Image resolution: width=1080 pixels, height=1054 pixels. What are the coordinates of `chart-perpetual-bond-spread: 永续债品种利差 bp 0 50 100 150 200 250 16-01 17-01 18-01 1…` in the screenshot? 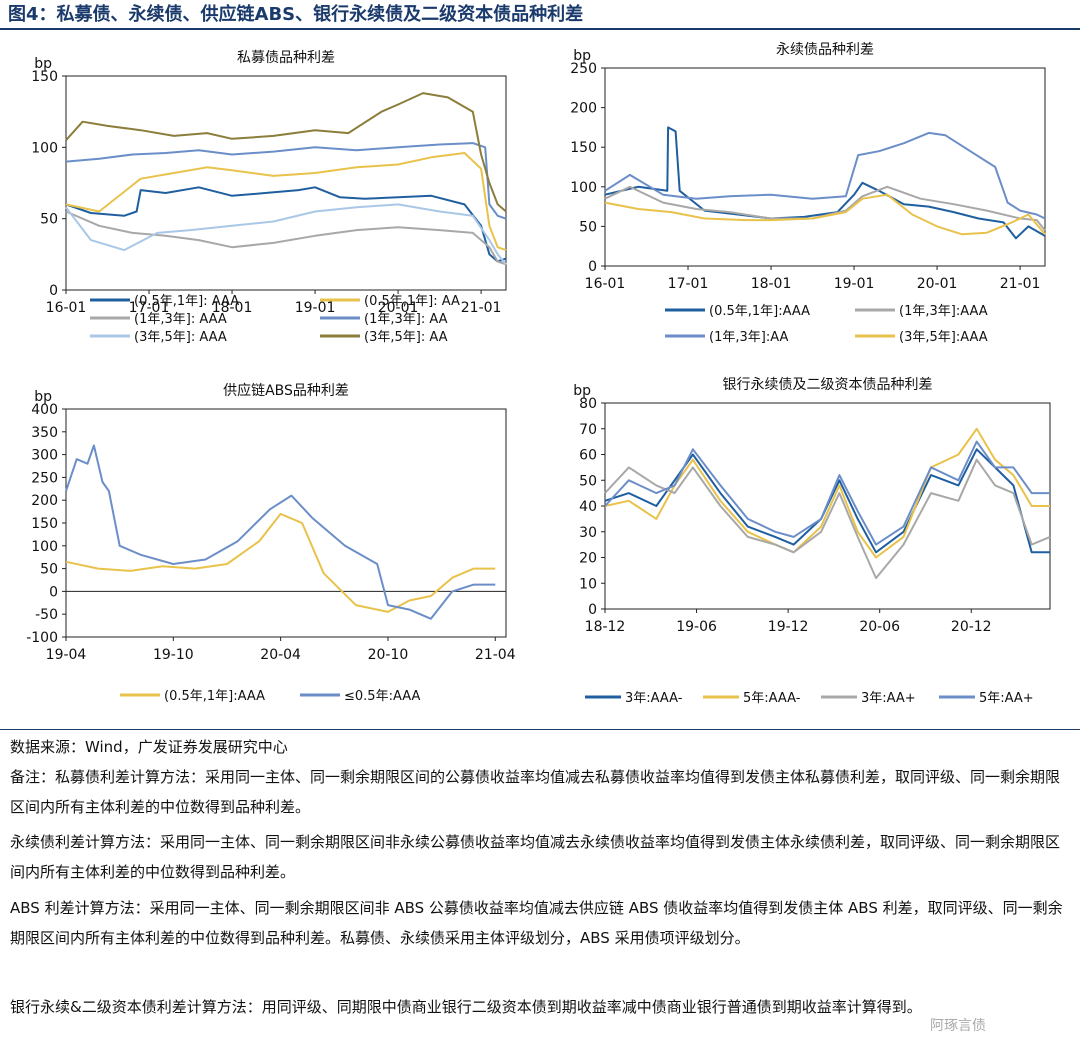 It's located at (808, 193).